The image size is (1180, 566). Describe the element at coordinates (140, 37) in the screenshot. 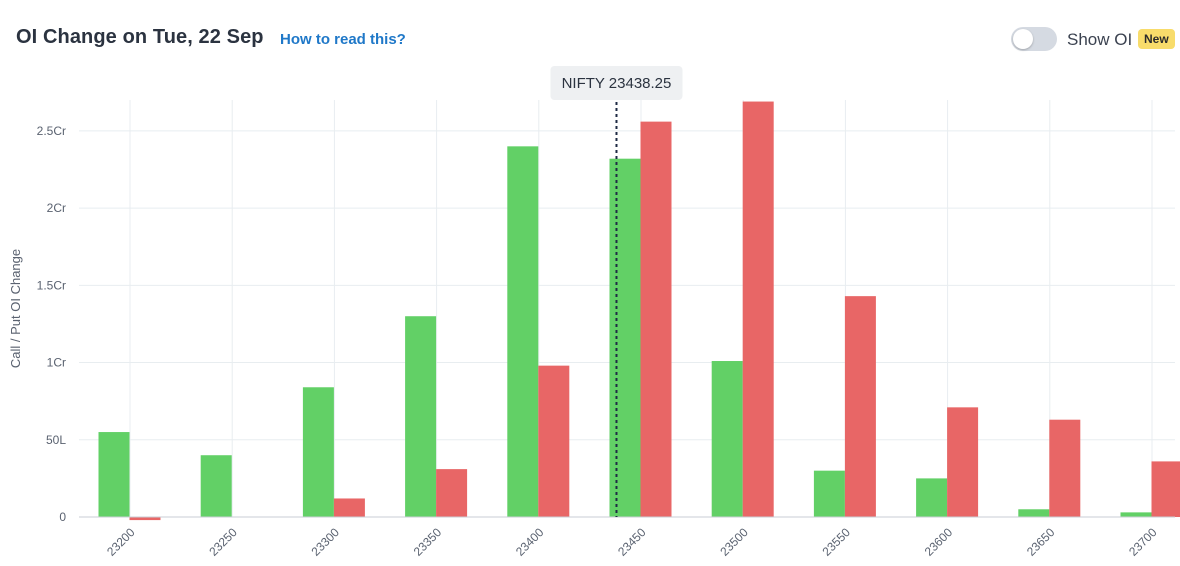

I see `page-title: OI Change on Tue, 22 Sep` at that location.